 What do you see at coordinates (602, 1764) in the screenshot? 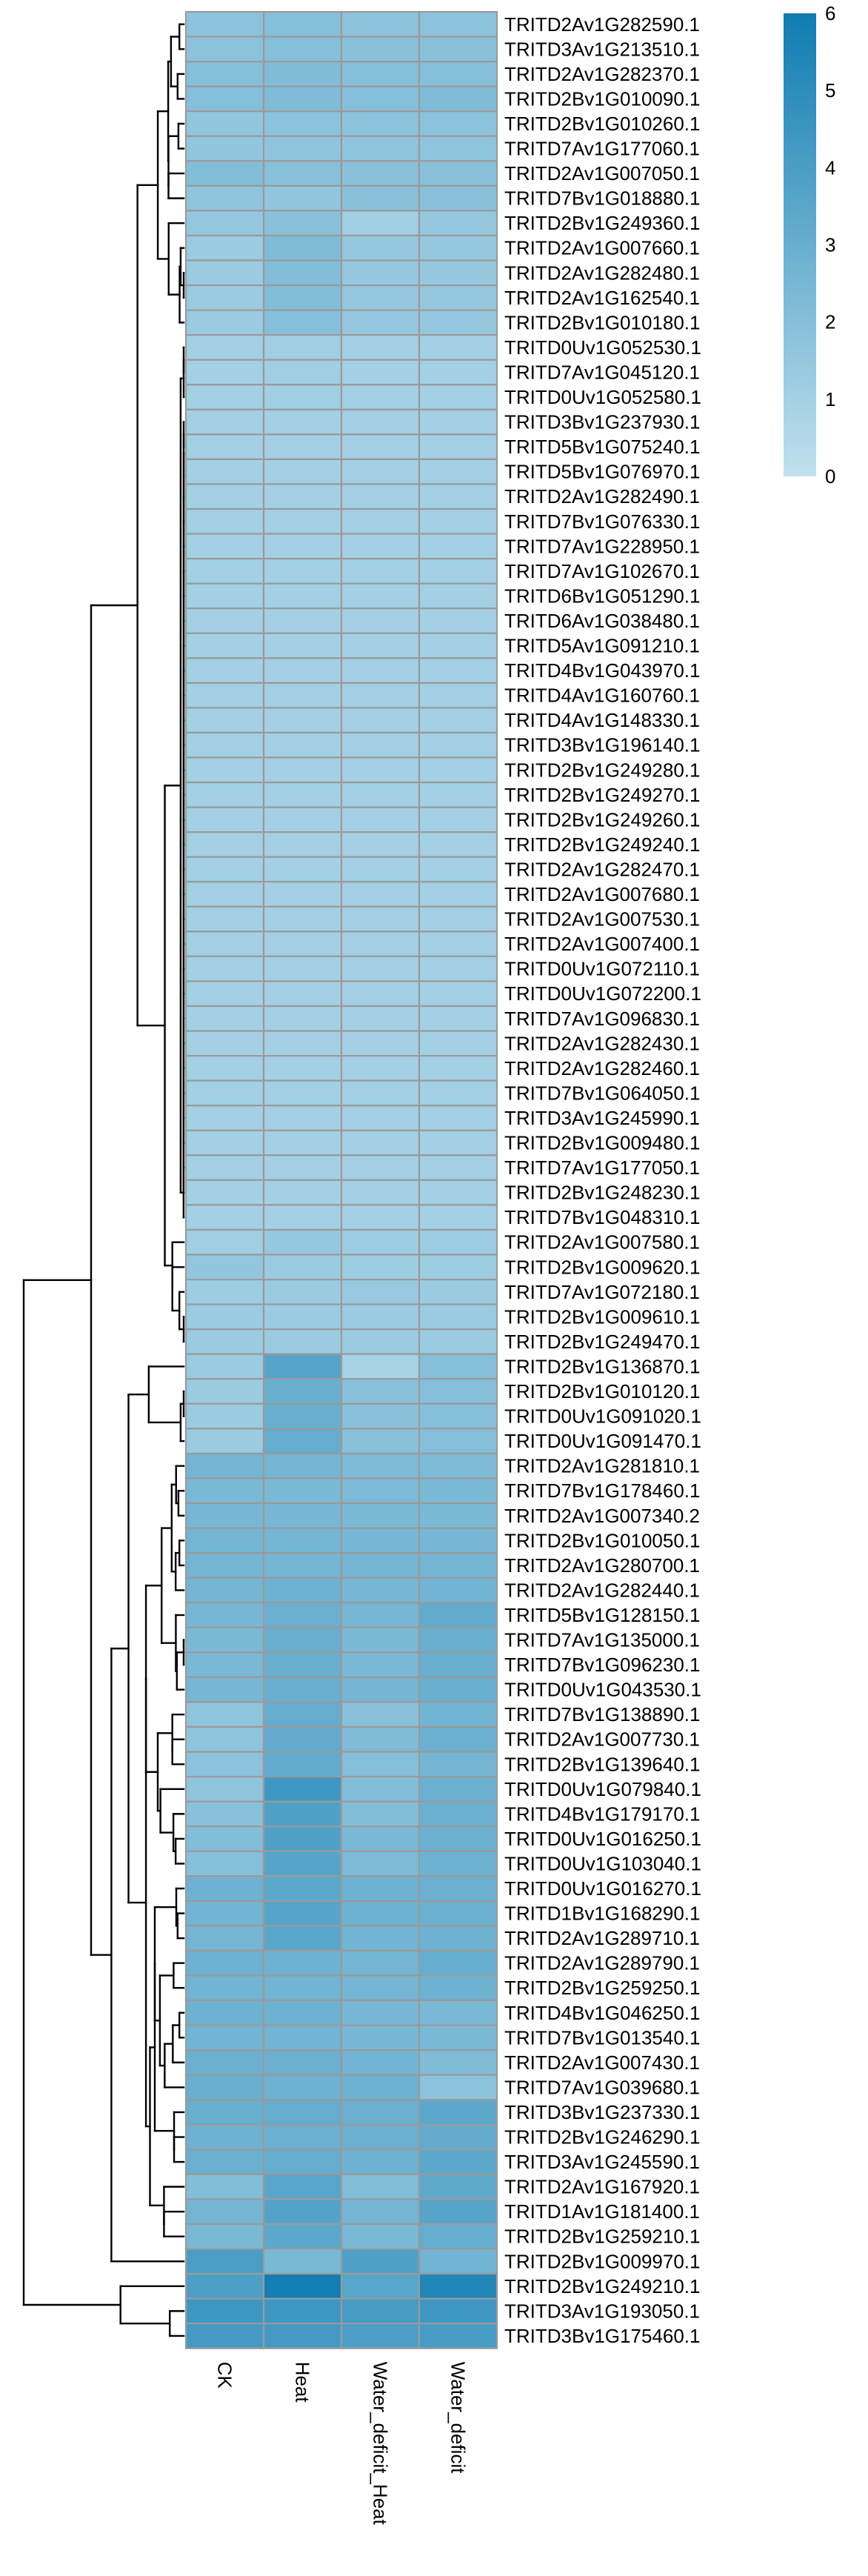
I see `row-label: TRITD2Bv1G139640.1` at bounding box center [602, 1764].